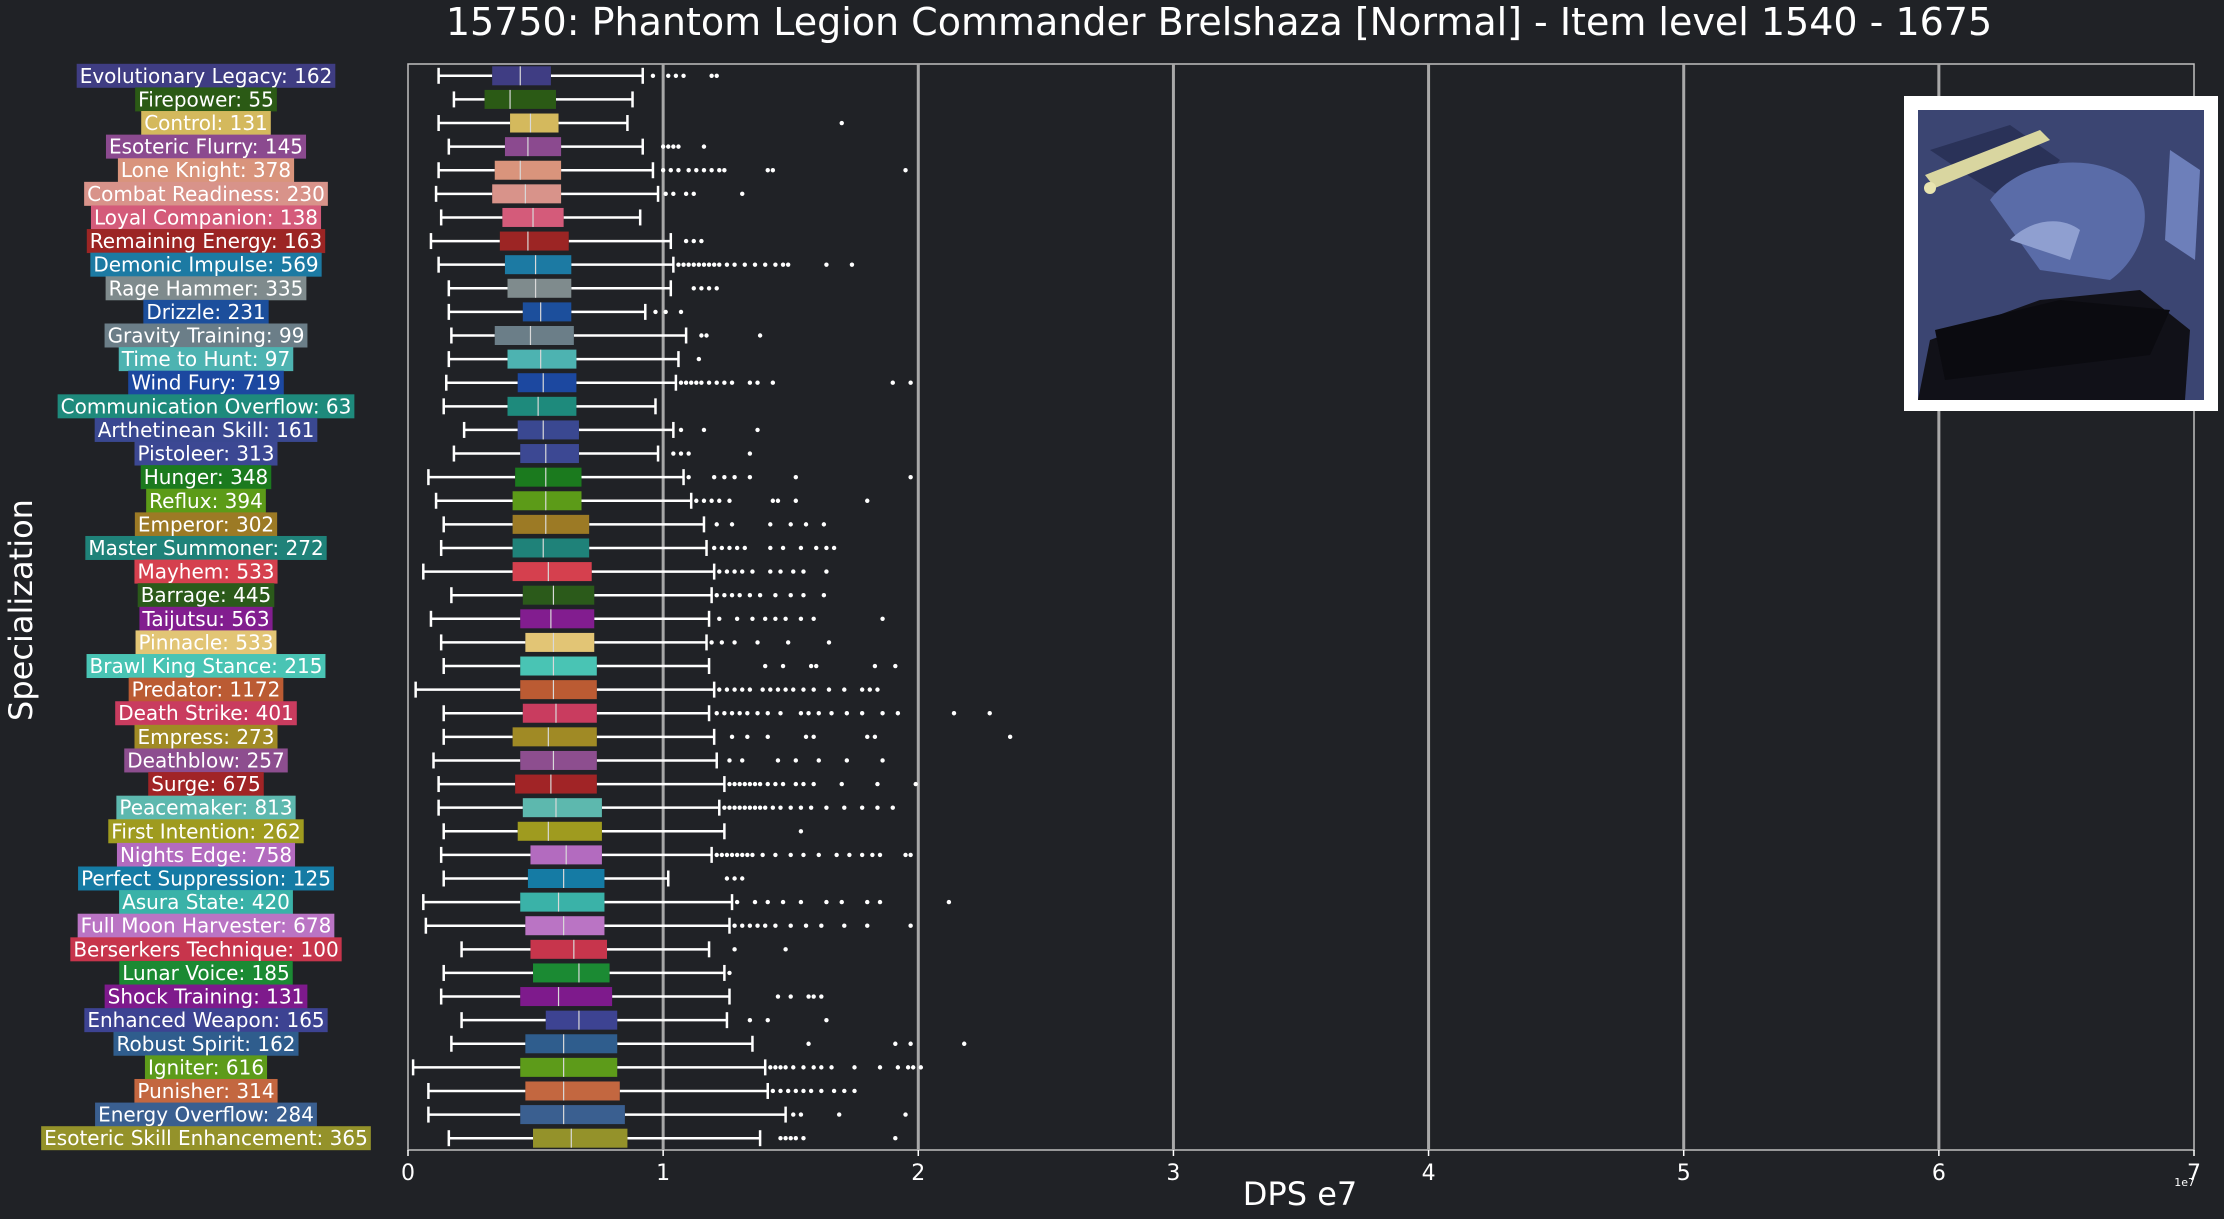 The height and width of the screenshot is (1219, 2224). I want to click on category-label-43: Punisher: 314, so click(206, 1090).